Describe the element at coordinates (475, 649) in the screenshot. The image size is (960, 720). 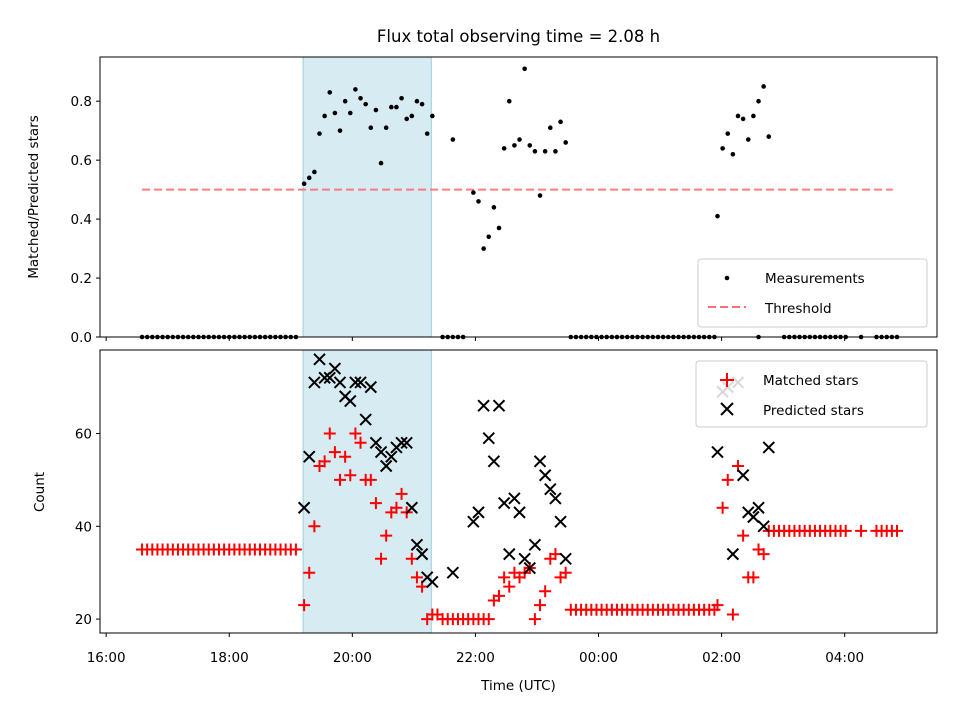
I see `bottom-x-ticks: 16:00 18:00 20:00 22:00 00:00 02:00 04:00` at that location.